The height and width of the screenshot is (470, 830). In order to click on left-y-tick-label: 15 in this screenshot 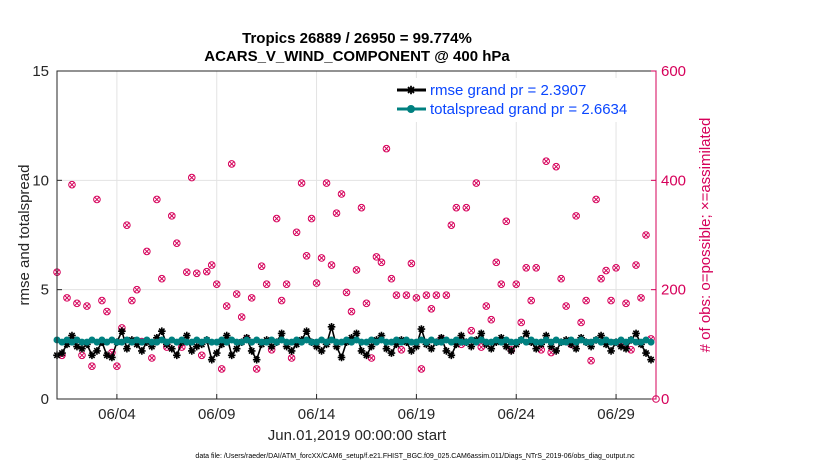, I will do `click(40, 71)`.